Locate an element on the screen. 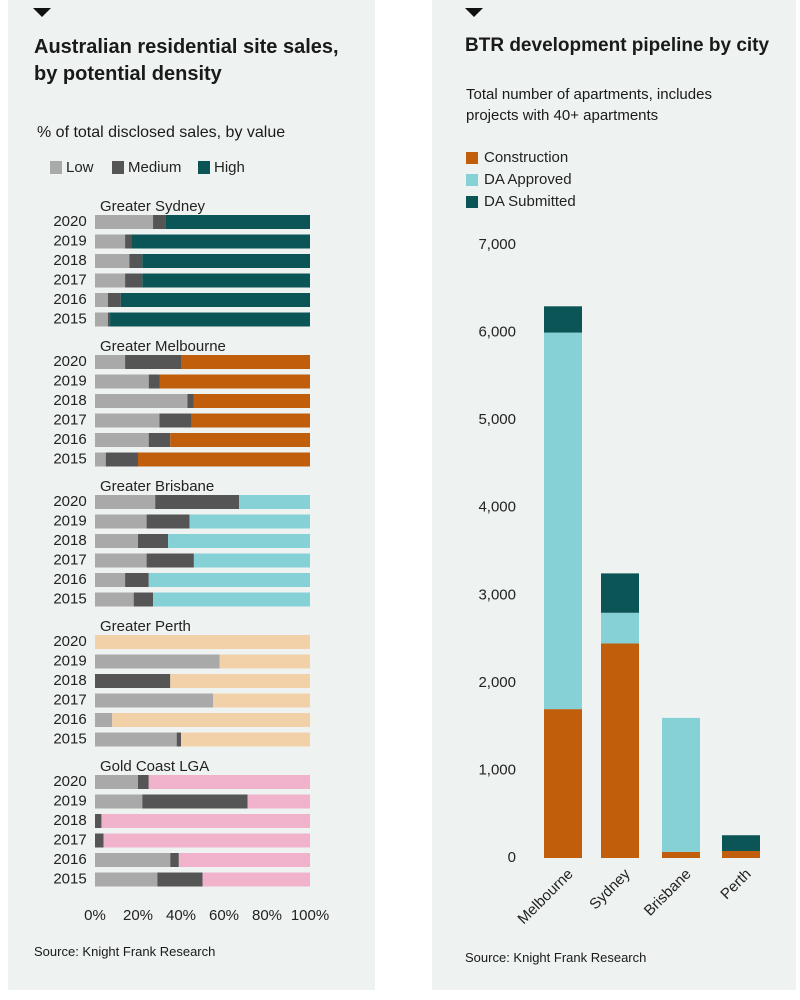 Image resolution: width=800 pixels, height=1000 pixels. x-tick-label: 80% is located at coordinates (267, 915).